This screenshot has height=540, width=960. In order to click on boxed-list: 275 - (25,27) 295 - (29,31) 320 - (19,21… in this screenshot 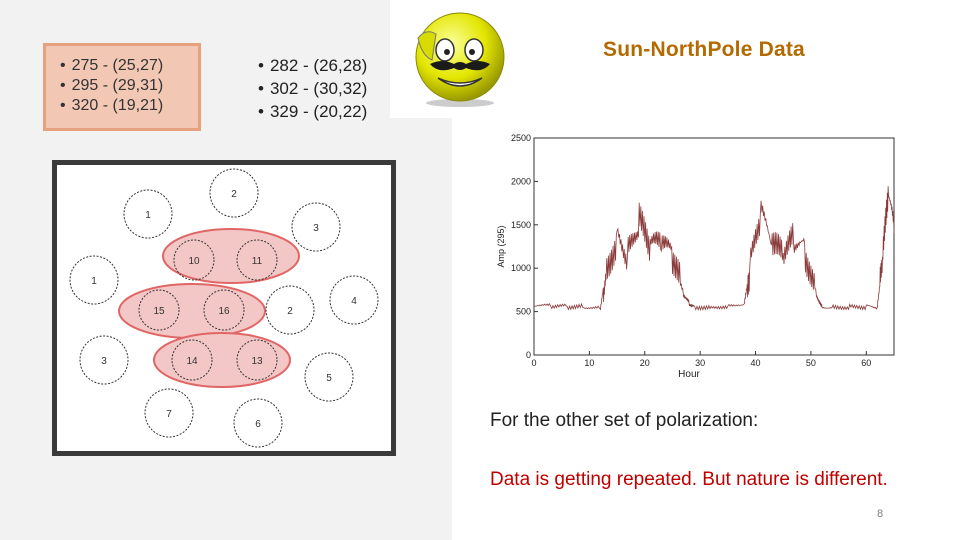, I will do `click(122, 87)`.